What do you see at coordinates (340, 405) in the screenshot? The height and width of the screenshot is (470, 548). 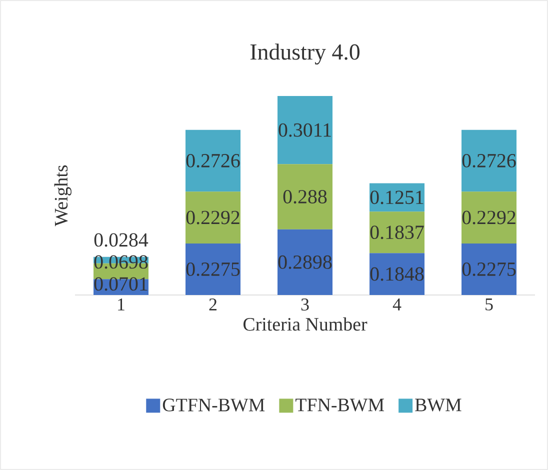 I see `legend-label: TFN-BWM` at bounding box center [340, 405].